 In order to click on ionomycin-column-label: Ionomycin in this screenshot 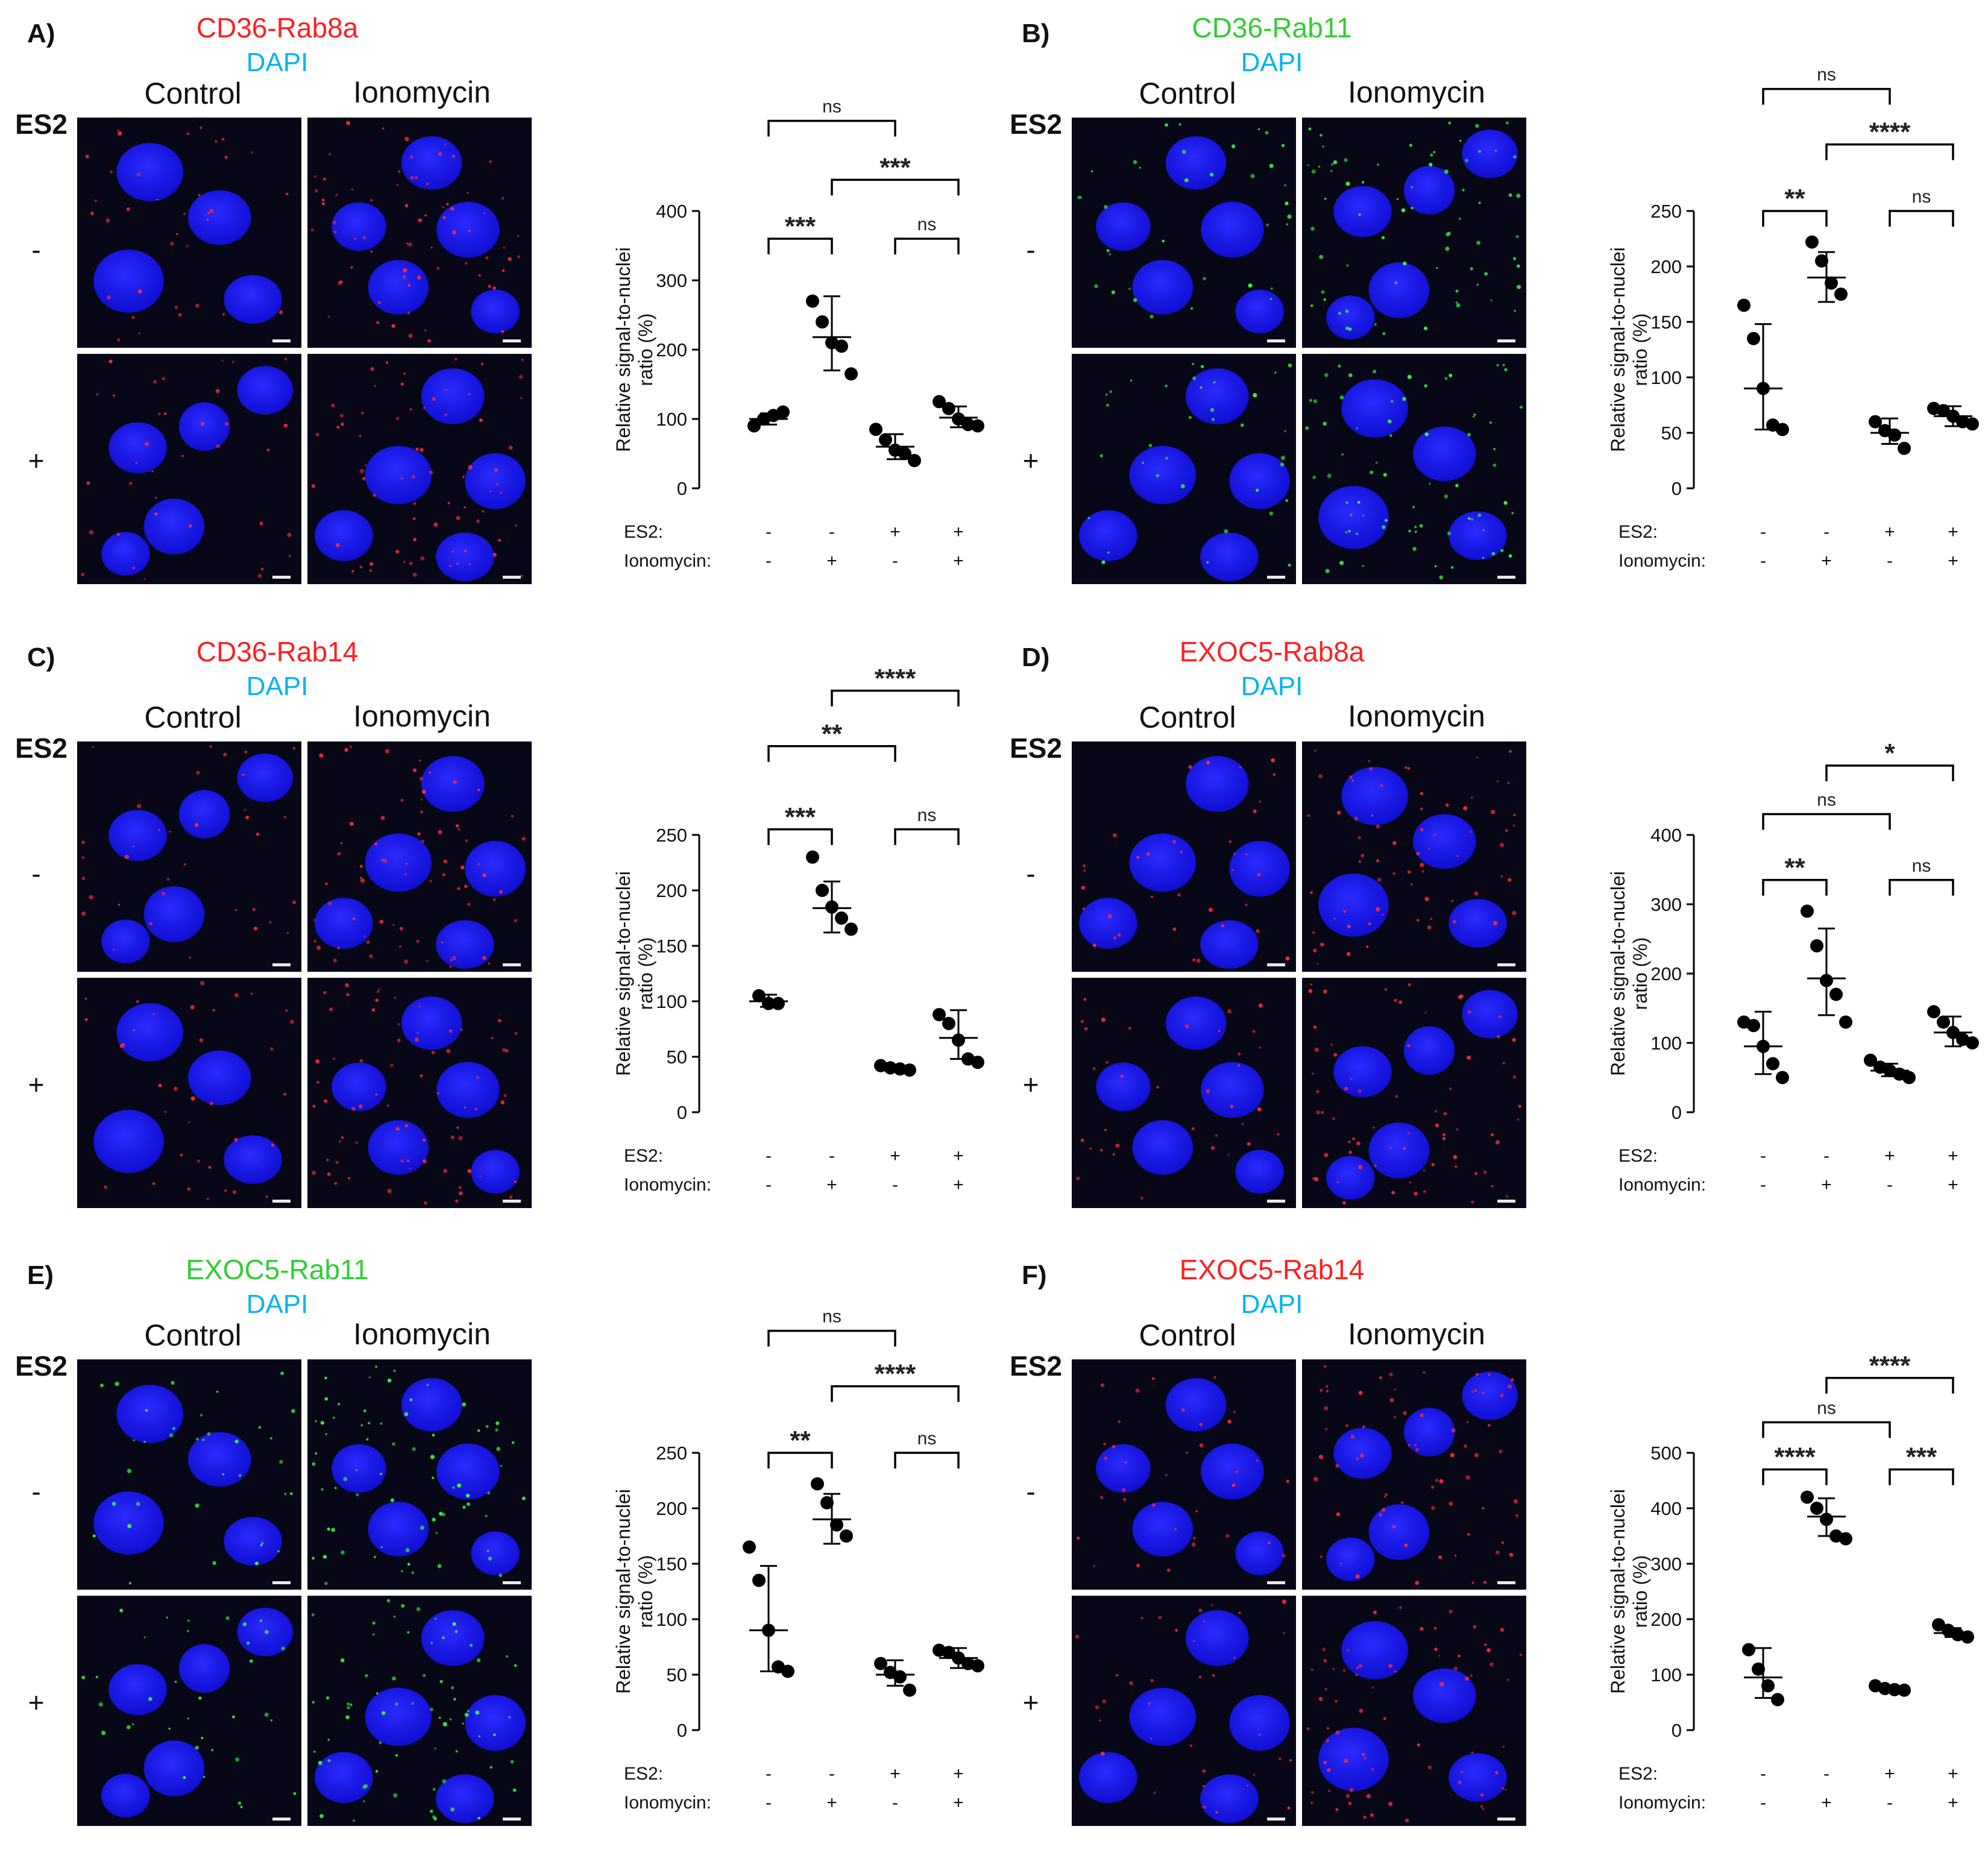, I will do `click(422, 92)`.